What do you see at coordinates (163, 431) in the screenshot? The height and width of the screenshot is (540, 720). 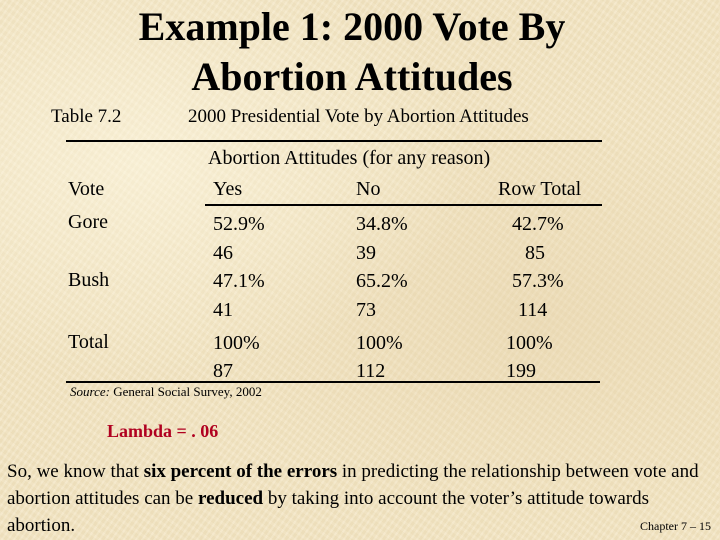 I see `lambda-value: Lambda = . 06` at bounding box center [163, 431].